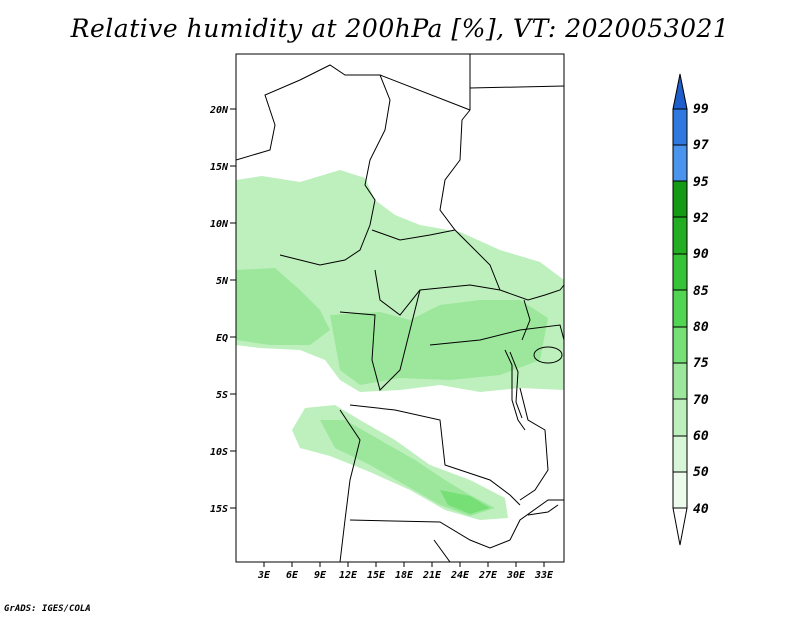 Image resolution: width=800 pixels, height=618 pixels. I want to click on colorbar-label: 95, so click(701, 182).